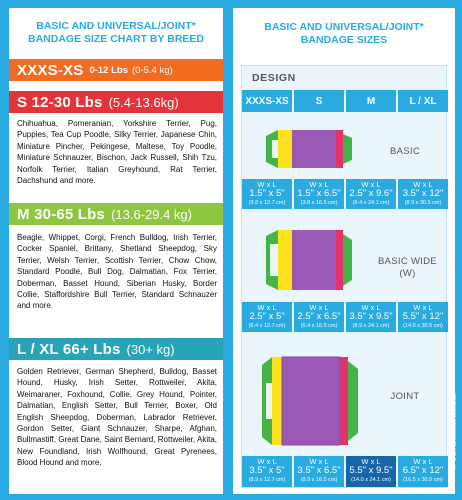 The image size is (462, 500). Describe the element at coordinates (423, 101) in the screenshot. I see `column-header-l-xl: L / XL` at that location.